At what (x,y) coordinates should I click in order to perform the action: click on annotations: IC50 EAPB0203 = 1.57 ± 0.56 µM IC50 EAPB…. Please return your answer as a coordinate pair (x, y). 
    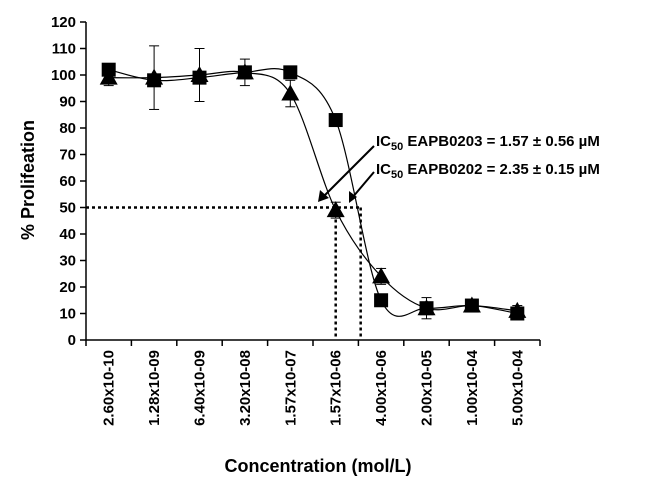
    Looking at the image, I should click on (459, 168).